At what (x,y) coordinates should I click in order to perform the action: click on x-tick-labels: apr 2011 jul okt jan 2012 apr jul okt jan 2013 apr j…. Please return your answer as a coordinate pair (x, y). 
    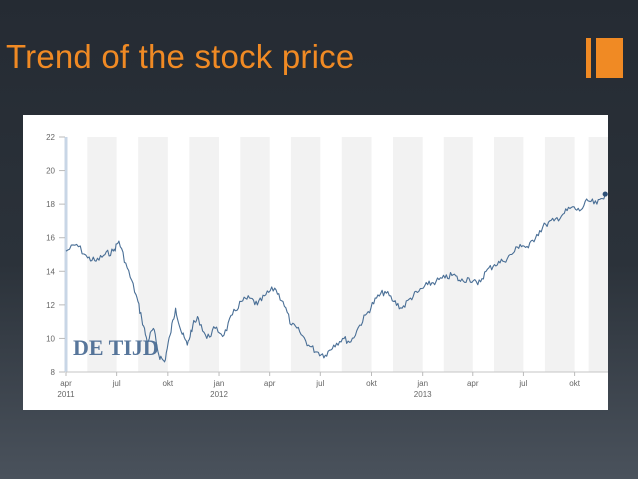
    Looking at the image, I should click on (319, 385).